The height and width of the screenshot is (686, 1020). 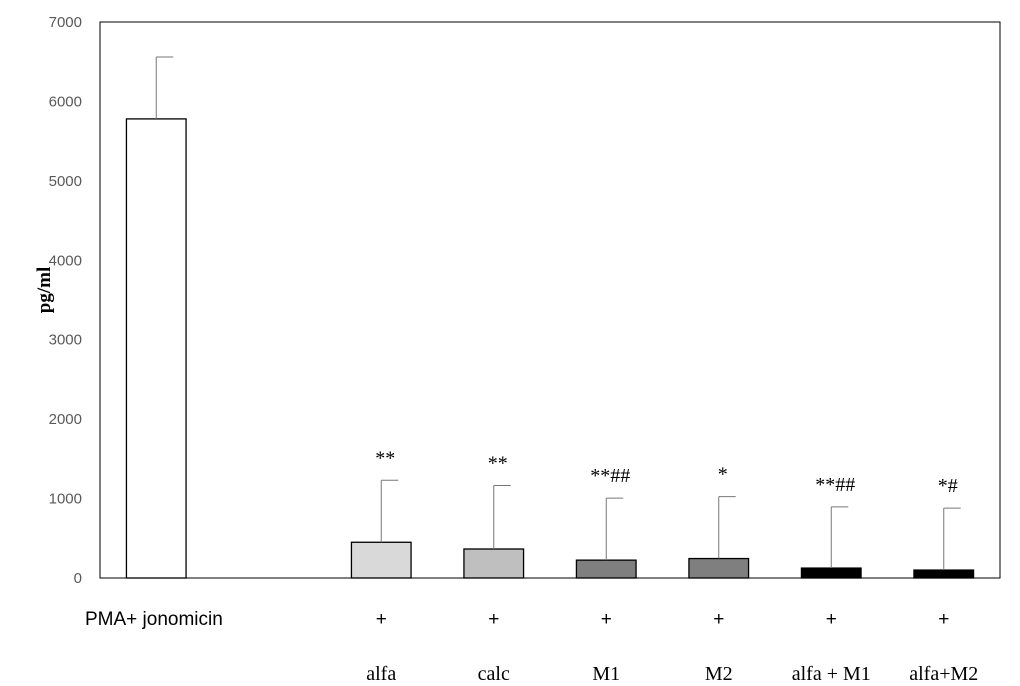 What do you see at coordinates (719, 674) in the screenshot?
I see `category-label: M2` at bounding box center [719, 674].